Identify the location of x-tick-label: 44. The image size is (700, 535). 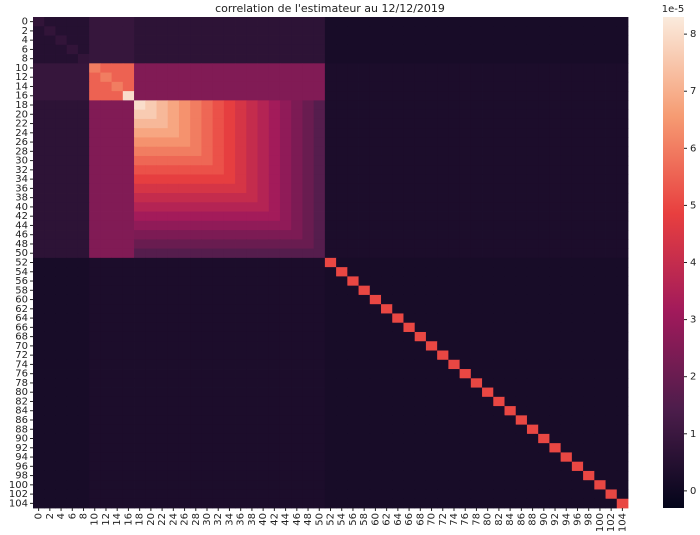
(286, 519).